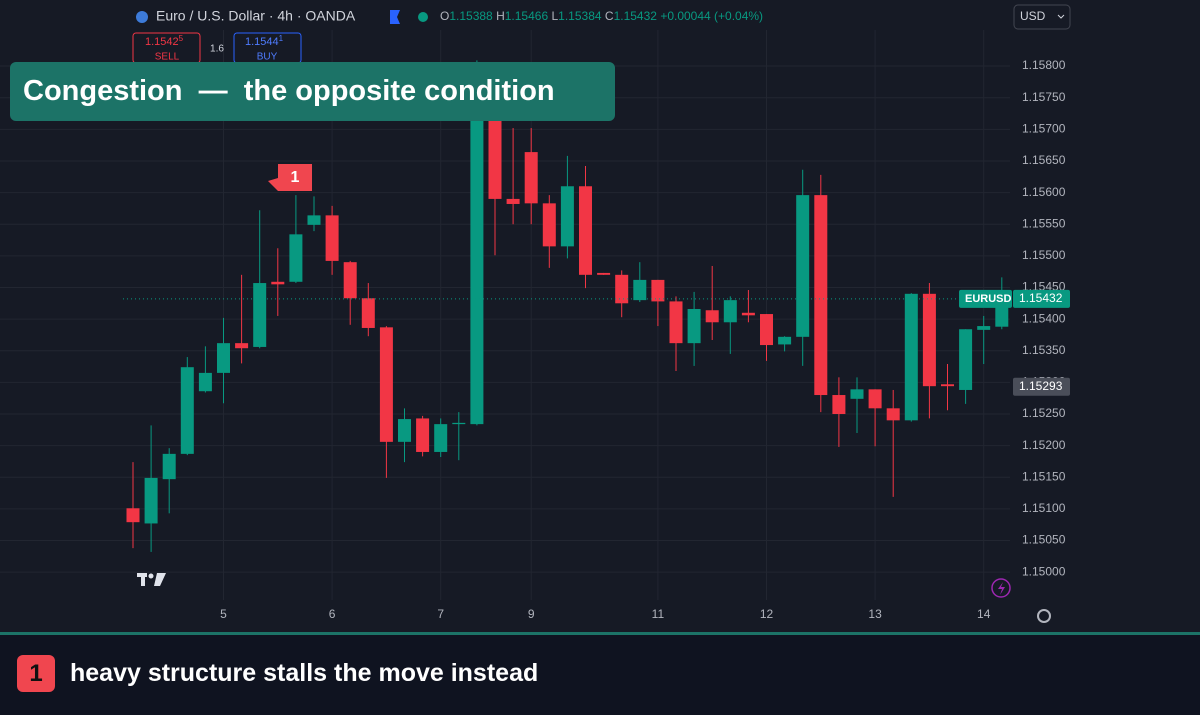  What do you see at coordinates (984, 614) in the screenshot?
I see `x-tick-label: 14` at bounding box center [984, 614].